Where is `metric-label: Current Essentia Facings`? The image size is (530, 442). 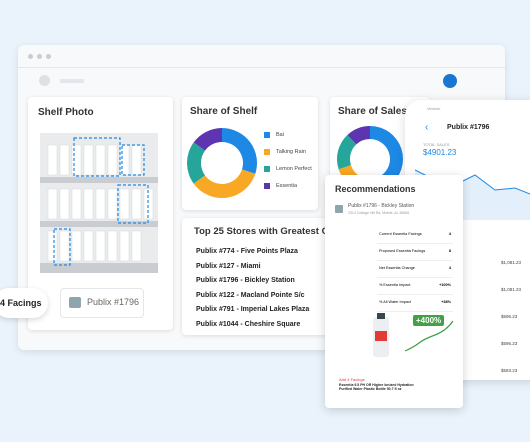 metric-label: Current Essentia Facings is located at coordinates (400, 234).